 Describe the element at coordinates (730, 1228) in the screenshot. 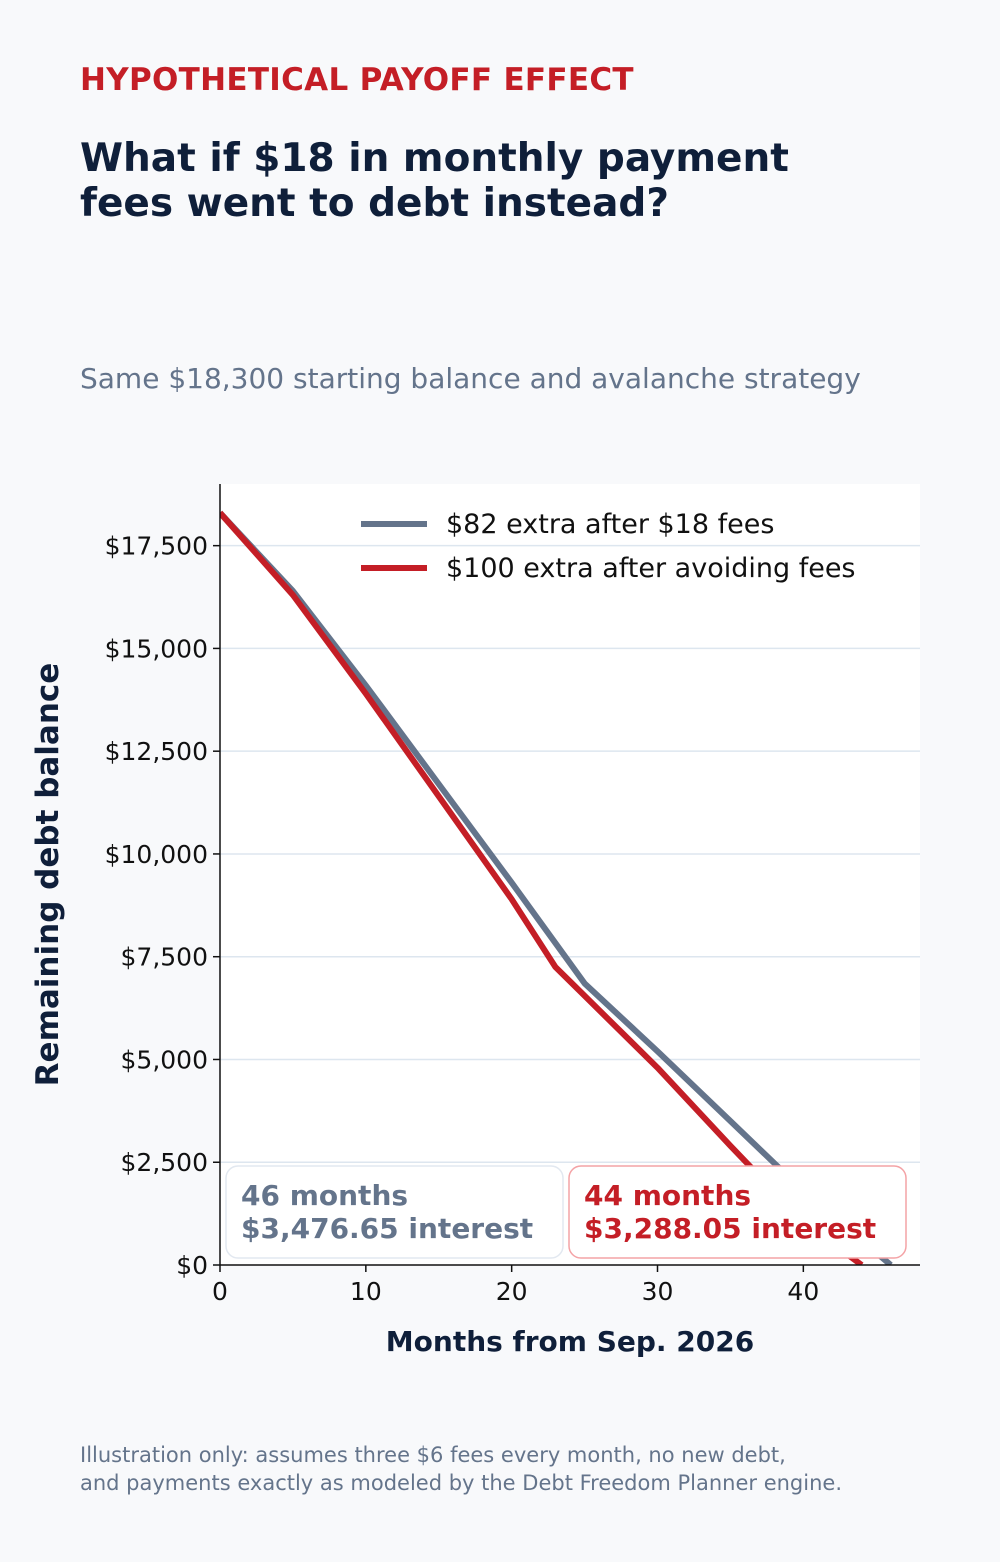

I see `annotation-interest-1: $3,288.05 interest` at that location.